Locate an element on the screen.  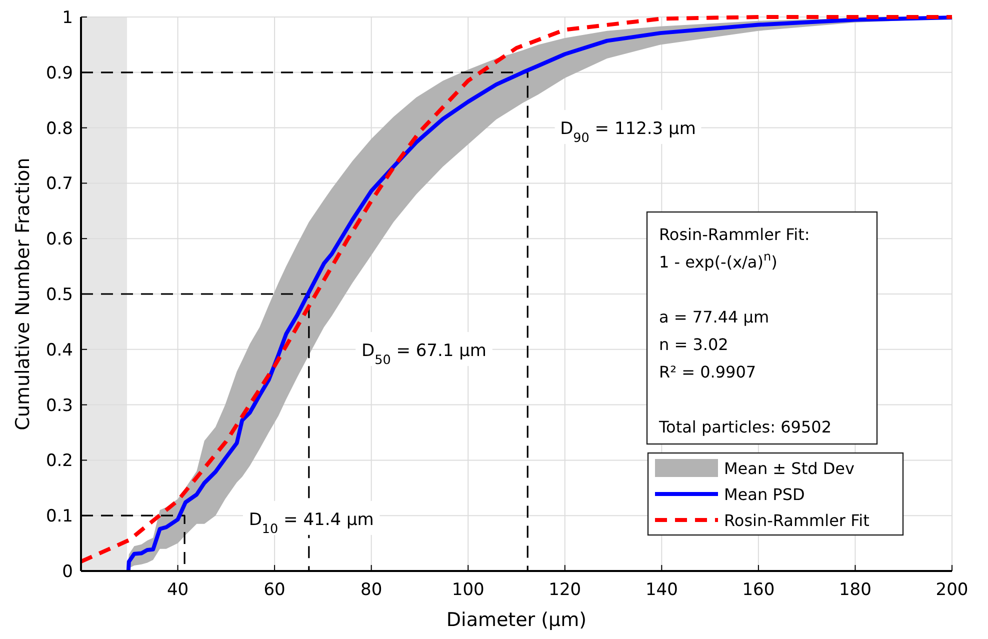
y-tick-label: 0.3 is located at coordinates (59, 406).